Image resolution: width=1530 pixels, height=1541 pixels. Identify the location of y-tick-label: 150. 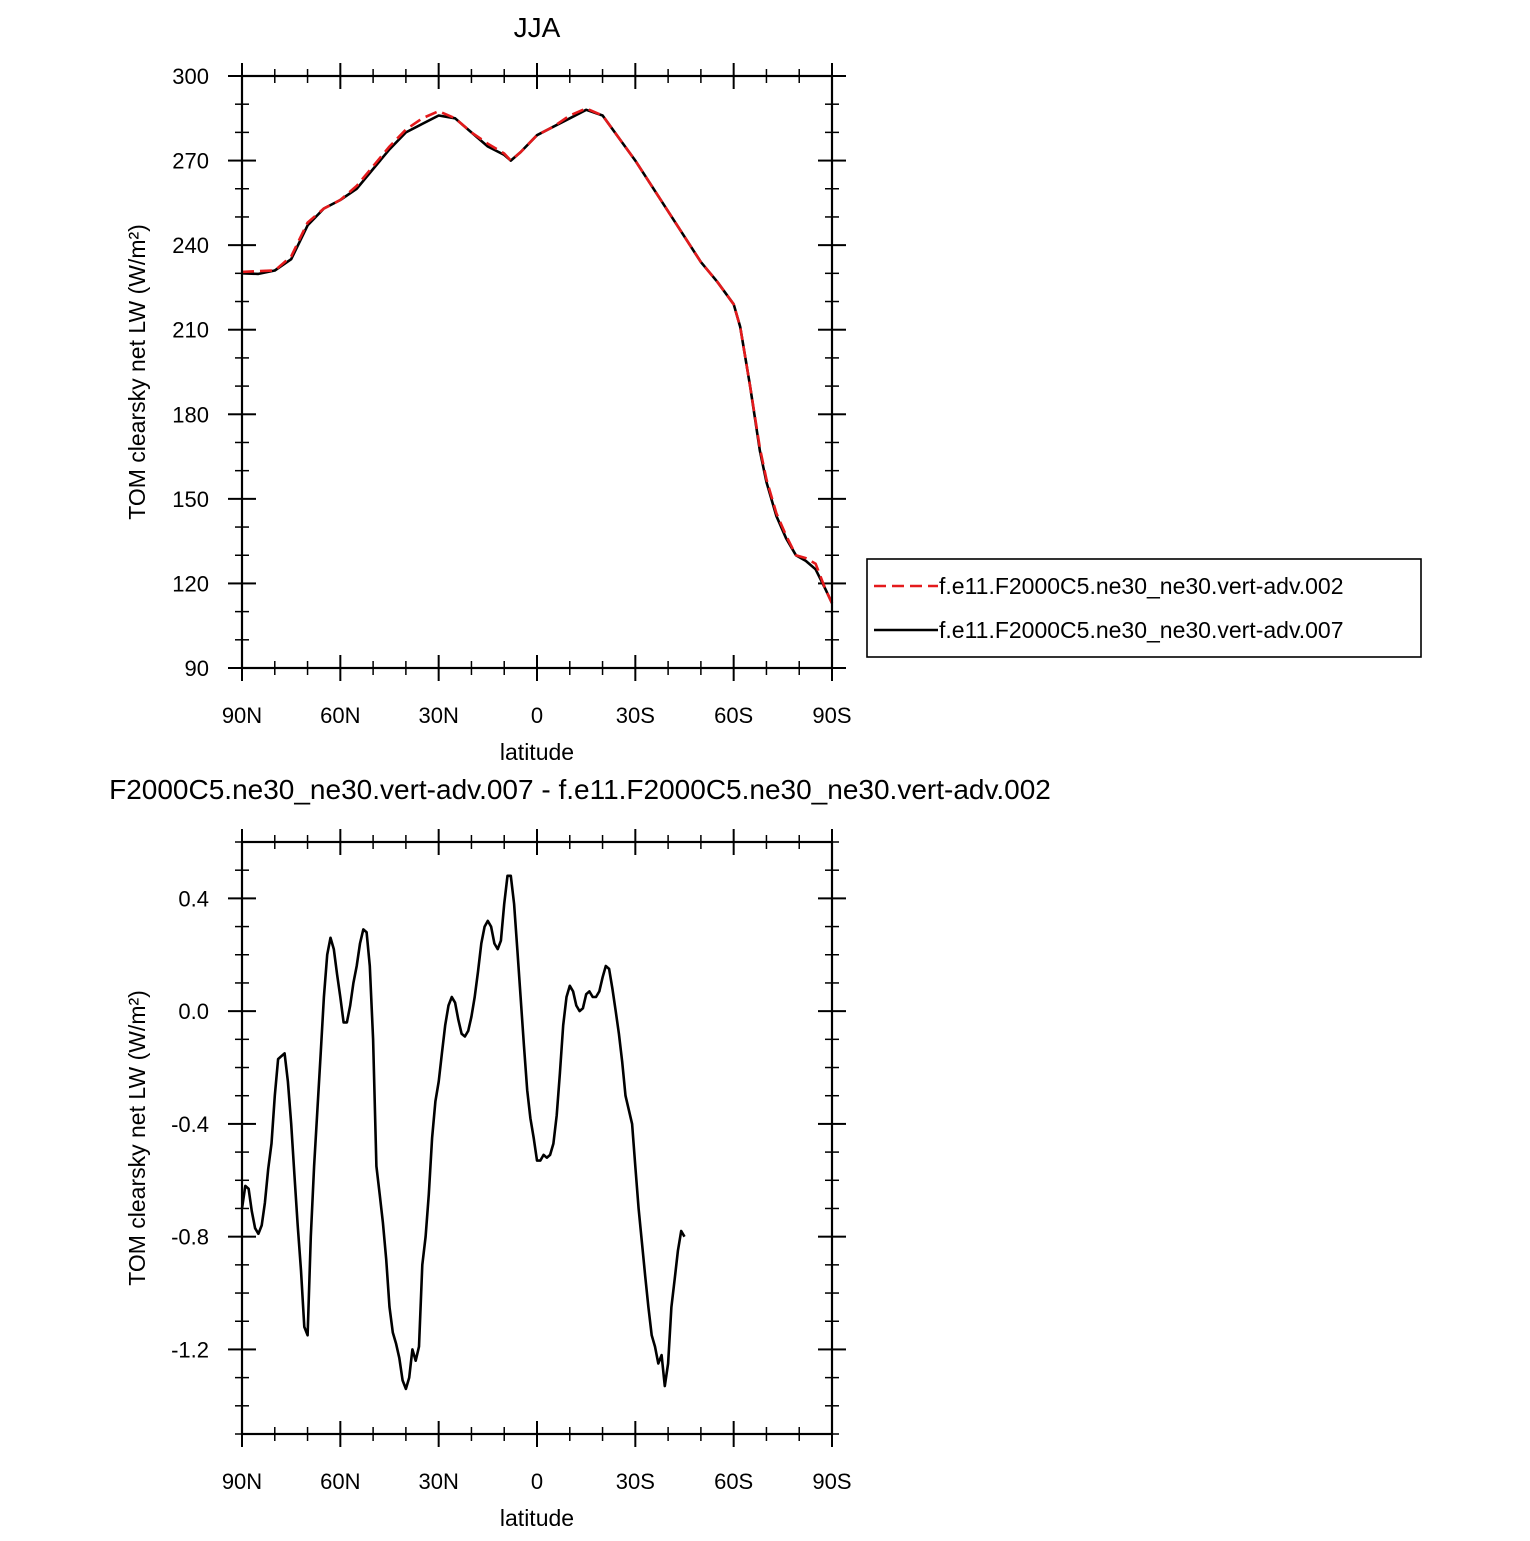
(190, 499).